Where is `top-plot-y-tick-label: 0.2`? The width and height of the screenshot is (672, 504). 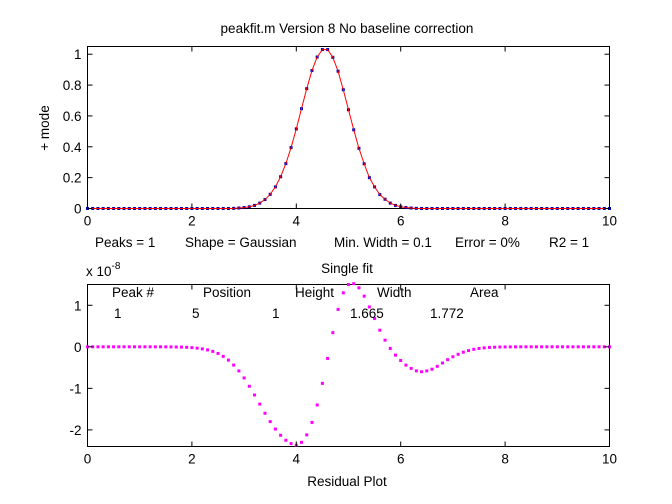 top-plot-y-tick-label: 0.2 is located at coordinates (72, 178).